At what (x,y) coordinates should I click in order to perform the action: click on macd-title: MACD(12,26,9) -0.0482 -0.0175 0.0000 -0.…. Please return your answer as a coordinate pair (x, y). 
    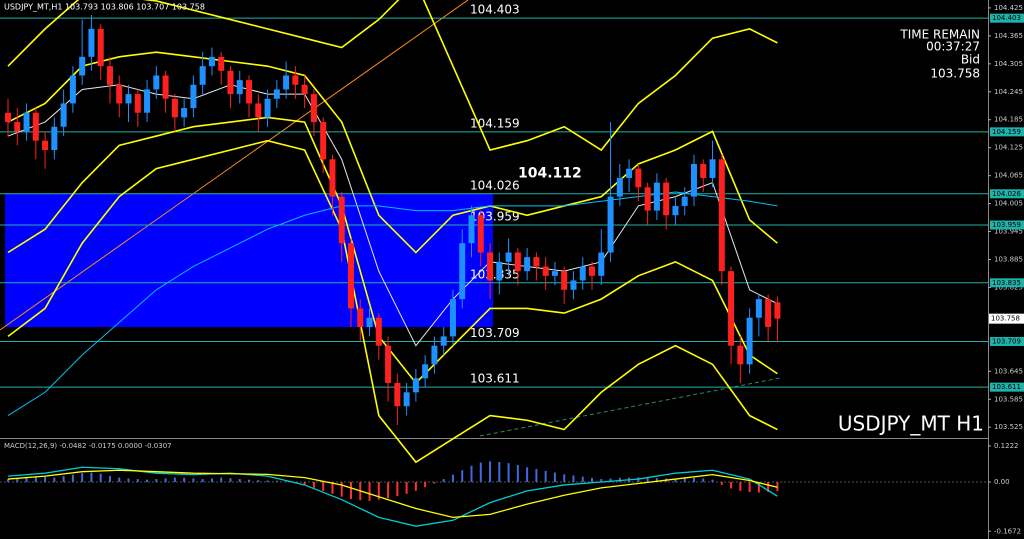
    Looking at the image, I should click on (88, 446).